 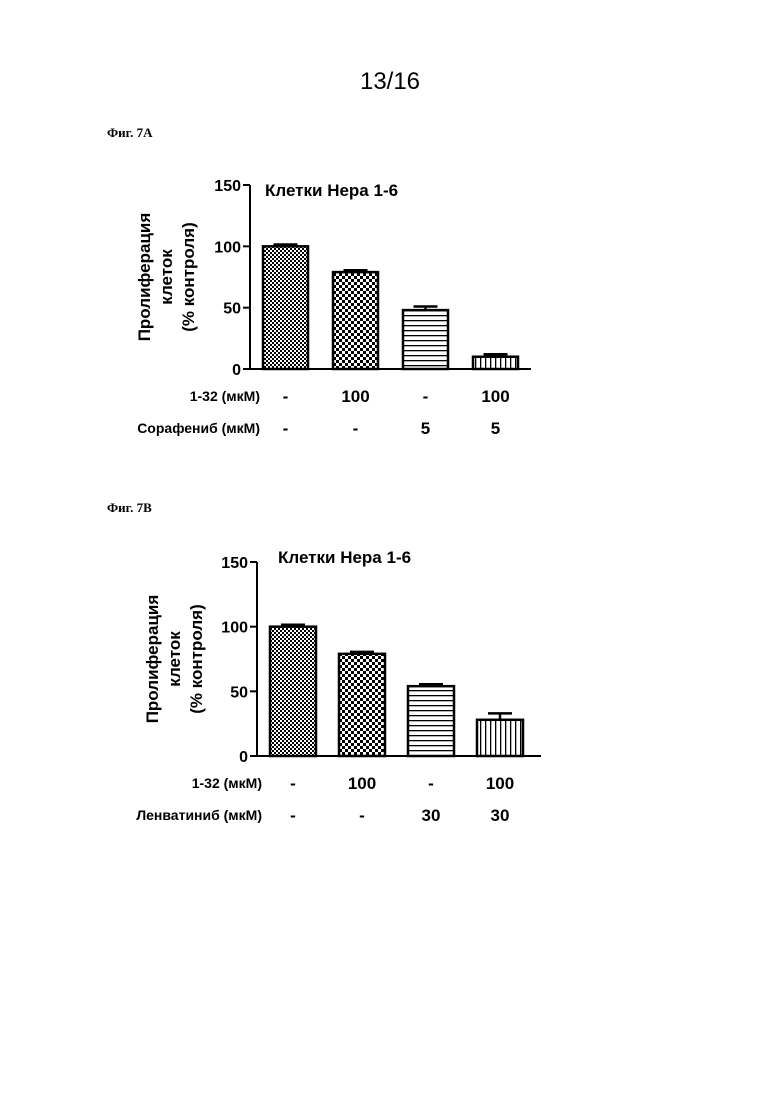 What do you see at coordinates (199, 815) in the screenshot?
I see `condition-row-label: Ленватиниб (мкМ)` at bounding box center [199, 815].